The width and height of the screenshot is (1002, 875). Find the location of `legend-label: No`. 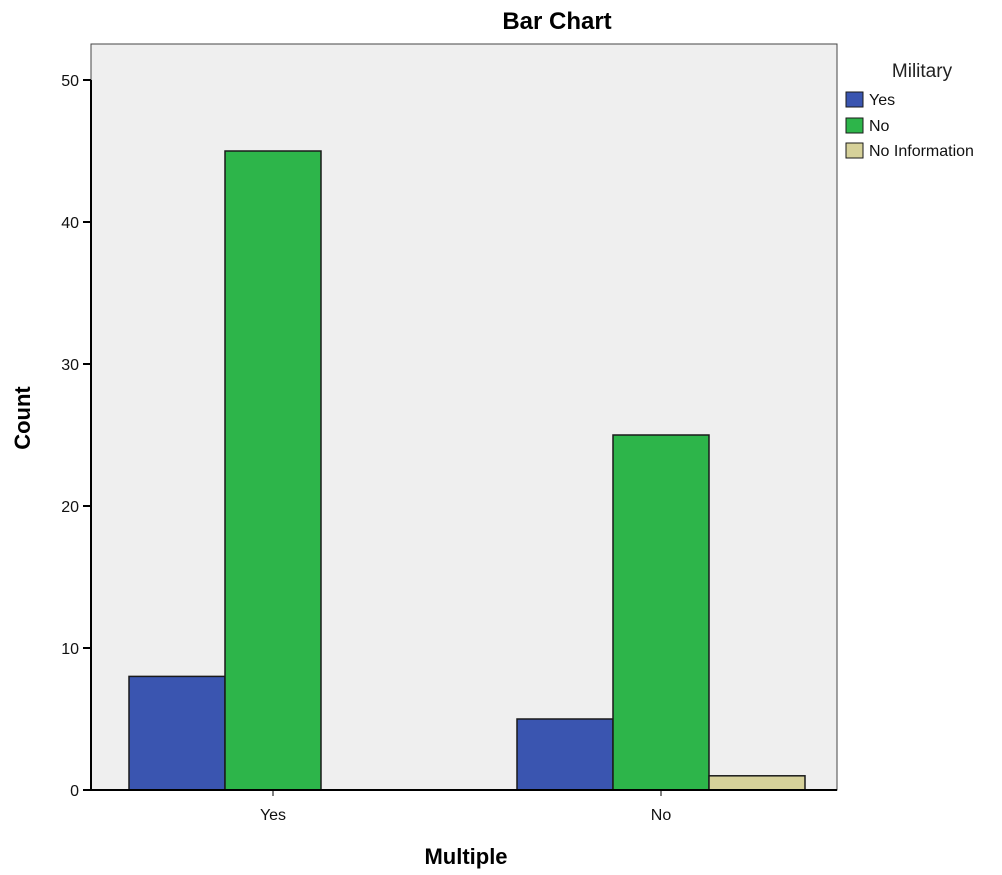

legend-label: No is located at coordinates (879, 126).